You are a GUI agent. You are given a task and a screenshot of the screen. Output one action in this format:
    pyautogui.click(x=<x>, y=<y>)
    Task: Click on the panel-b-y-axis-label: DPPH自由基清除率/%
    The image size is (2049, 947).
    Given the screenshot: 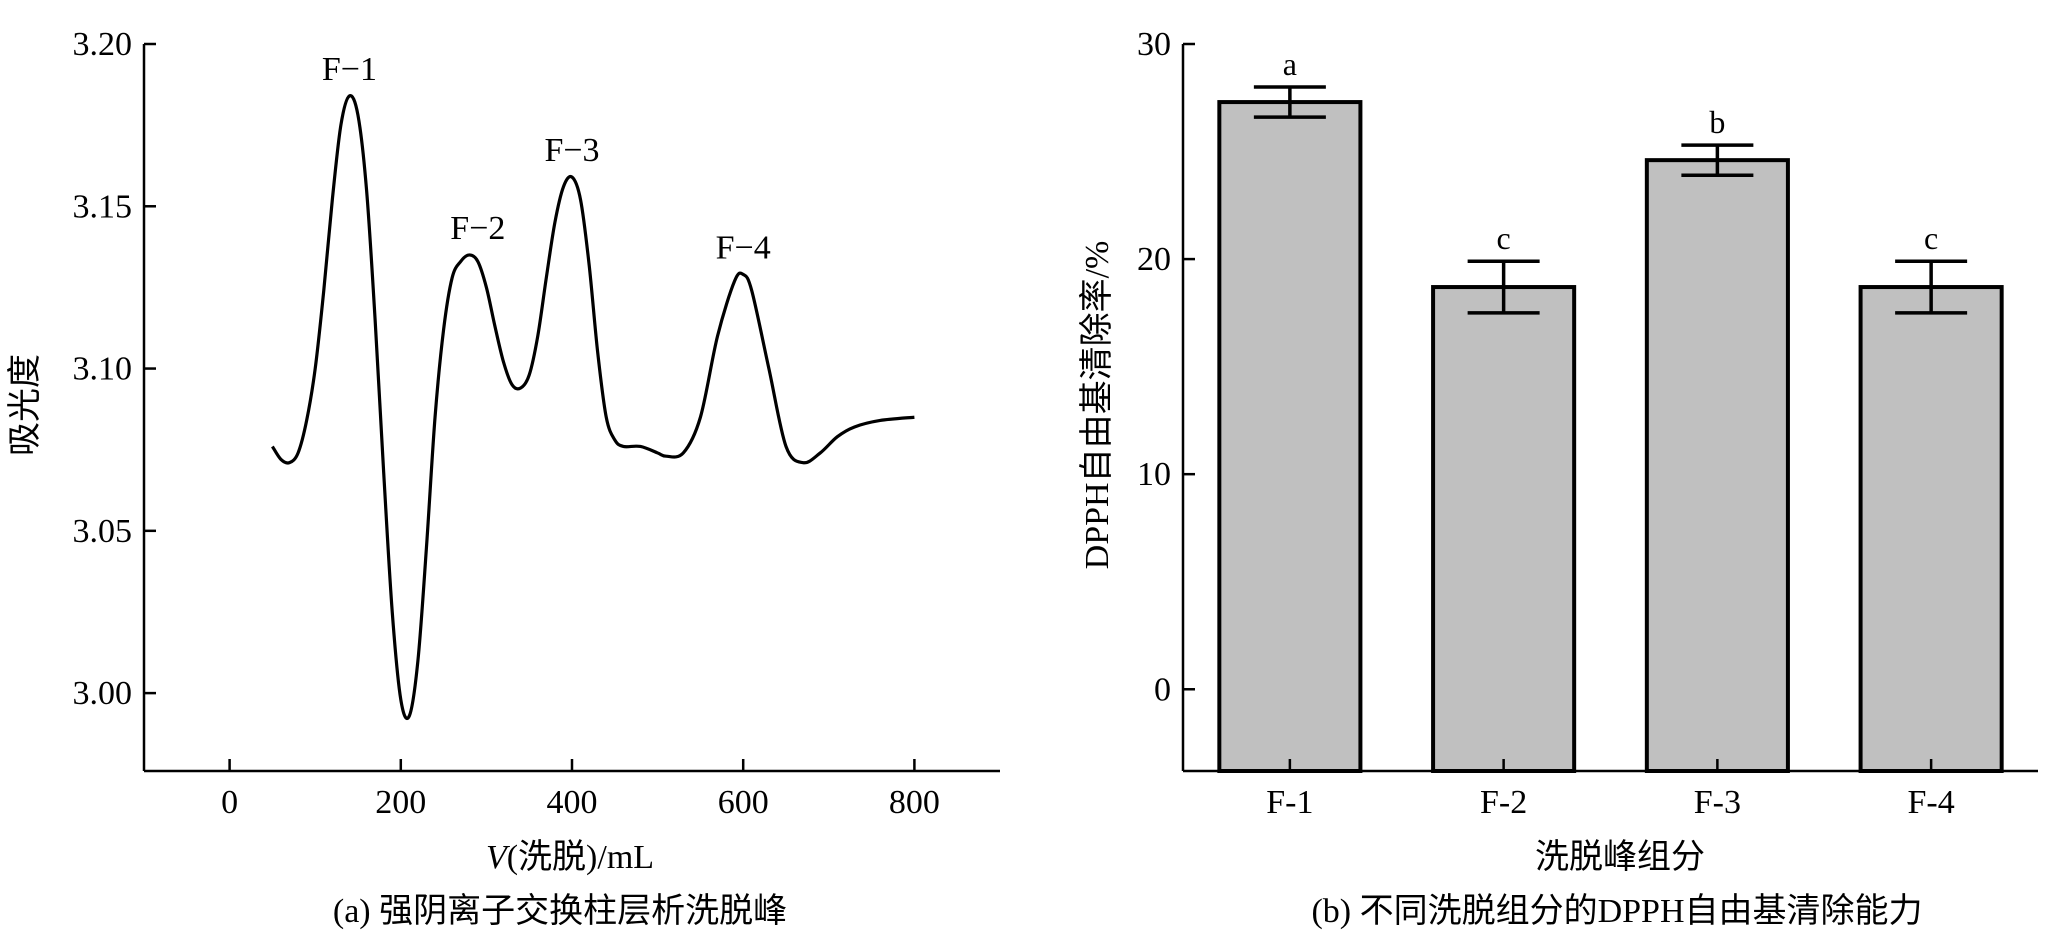 What is the action you would take?
    pyautogui.click(x=1097, y=405)
    